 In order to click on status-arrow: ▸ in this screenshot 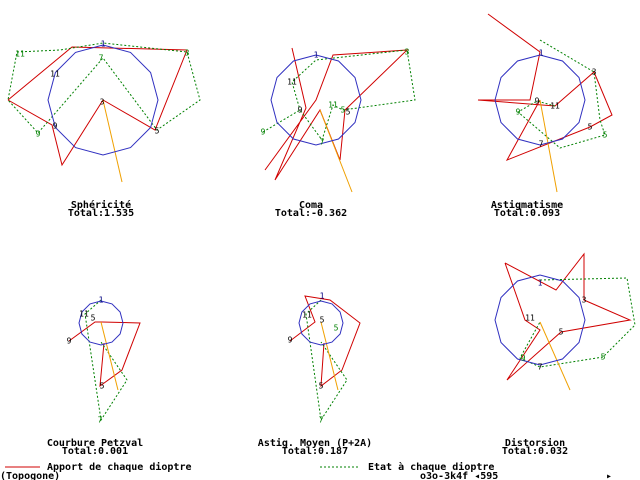, I will do `click(609, 475)`.